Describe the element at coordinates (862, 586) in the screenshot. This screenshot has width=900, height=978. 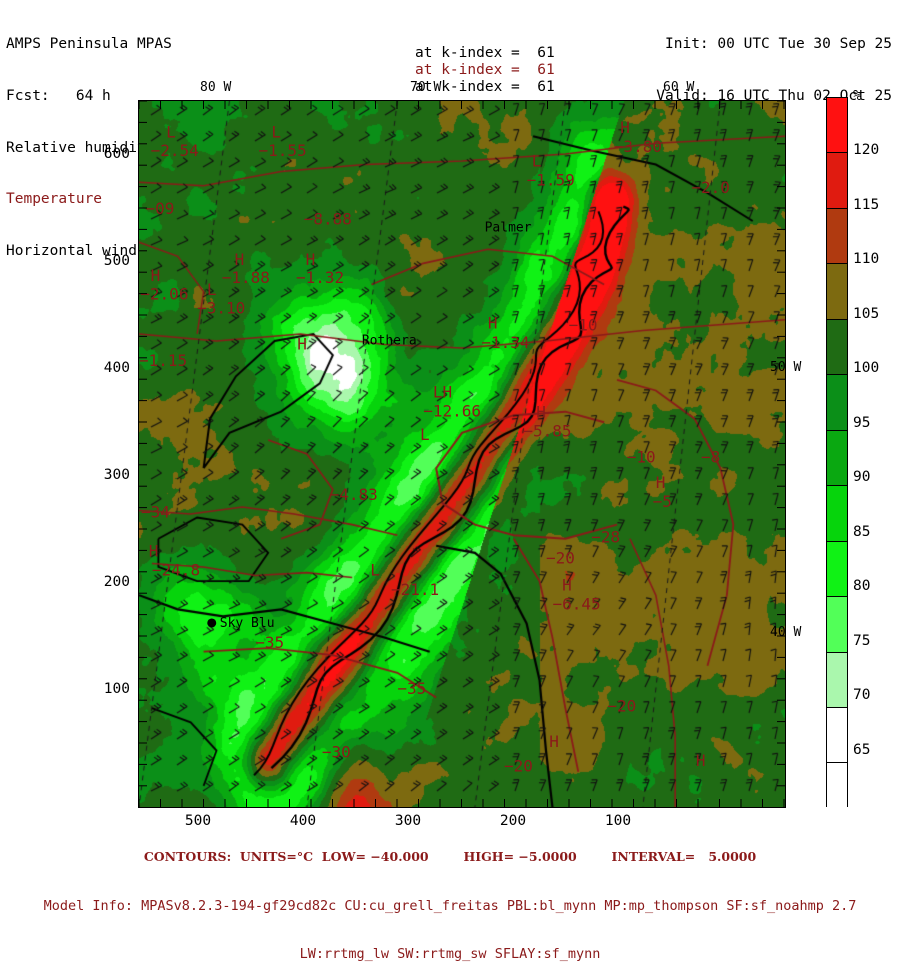
I see `colorbar-tick: 80` at that location.